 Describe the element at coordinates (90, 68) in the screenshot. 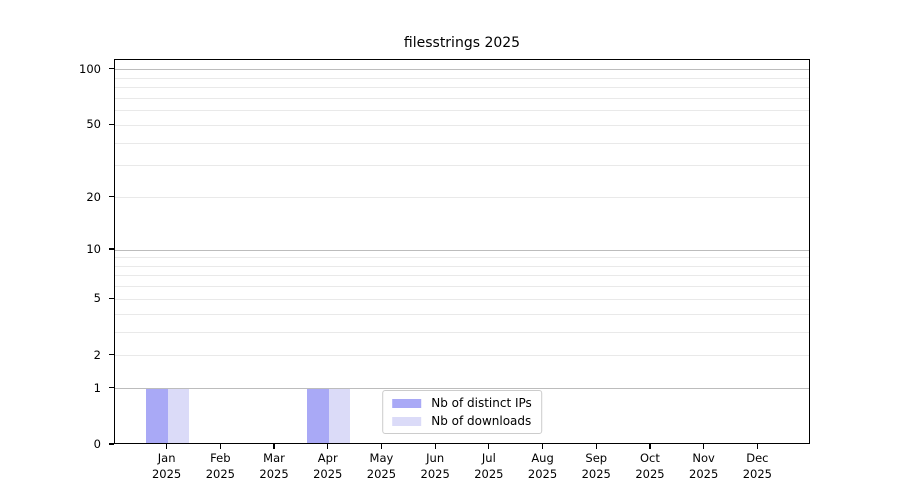

I see `y-tick-label: 100` at that location.